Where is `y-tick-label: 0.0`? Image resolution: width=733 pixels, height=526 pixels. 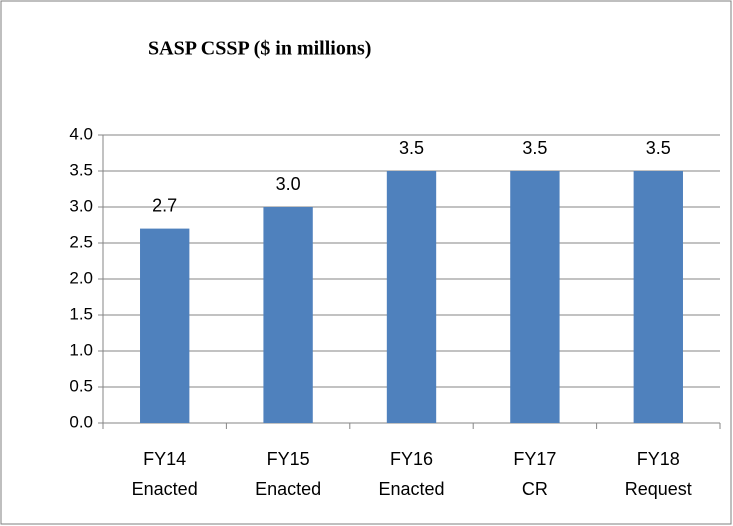 y-tick-label: 0.0 is located at coordinates (81, 421).